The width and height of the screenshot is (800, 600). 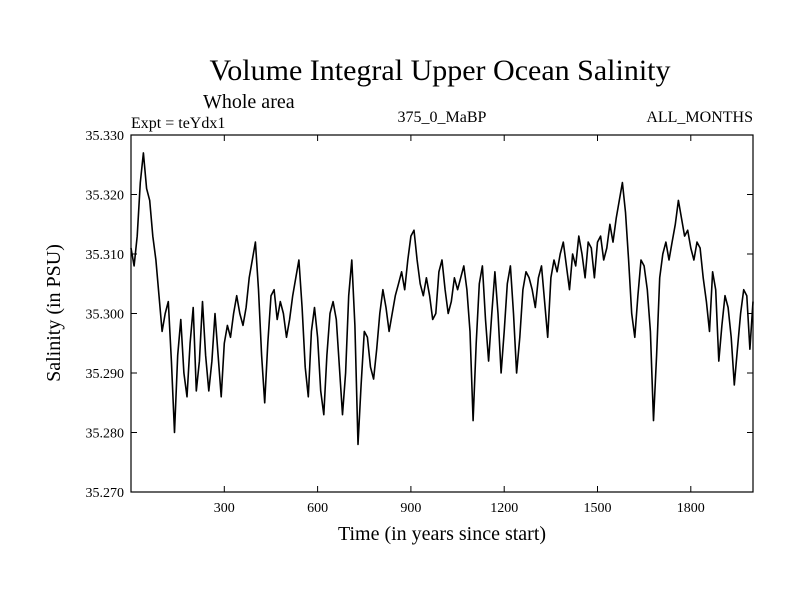 What do you see at coordinates (249, 102) in the screenshot?
I see `chart-subtitle: Whole area` at bounding box center [249, 102].